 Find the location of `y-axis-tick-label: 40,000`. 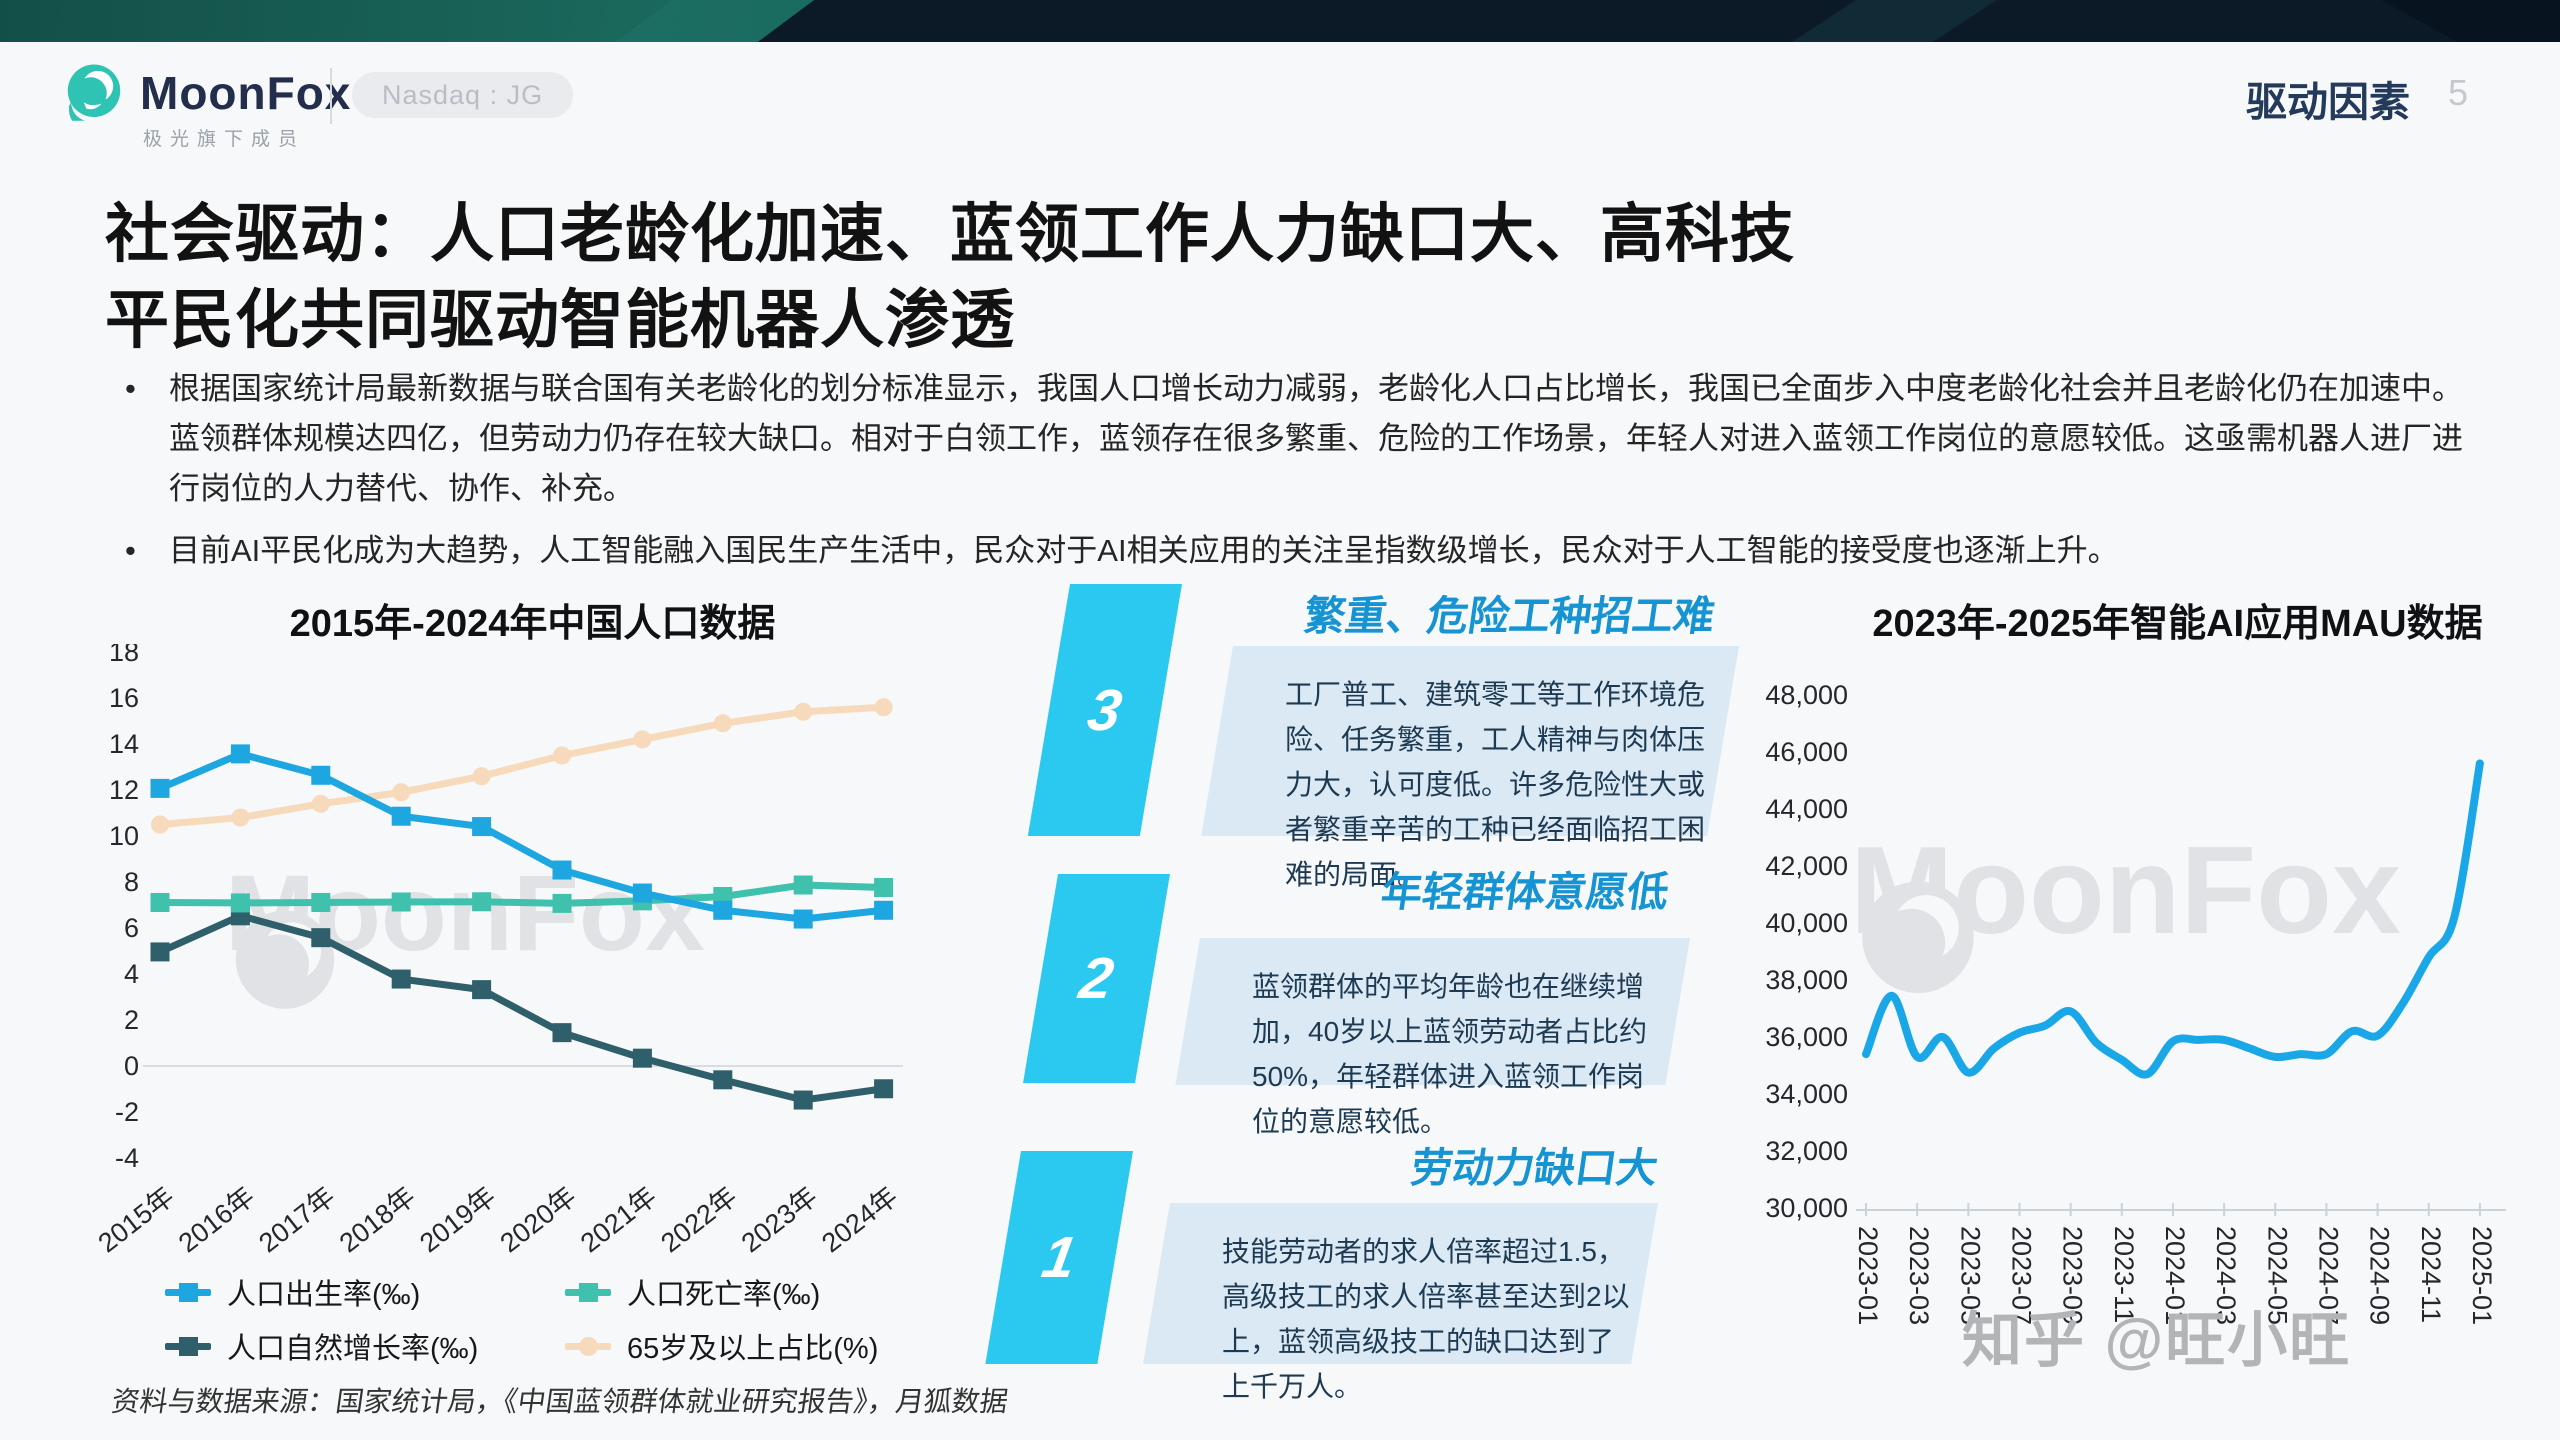

y-axis-tick-label: 40,000 is located at coordinates (1806, 923).